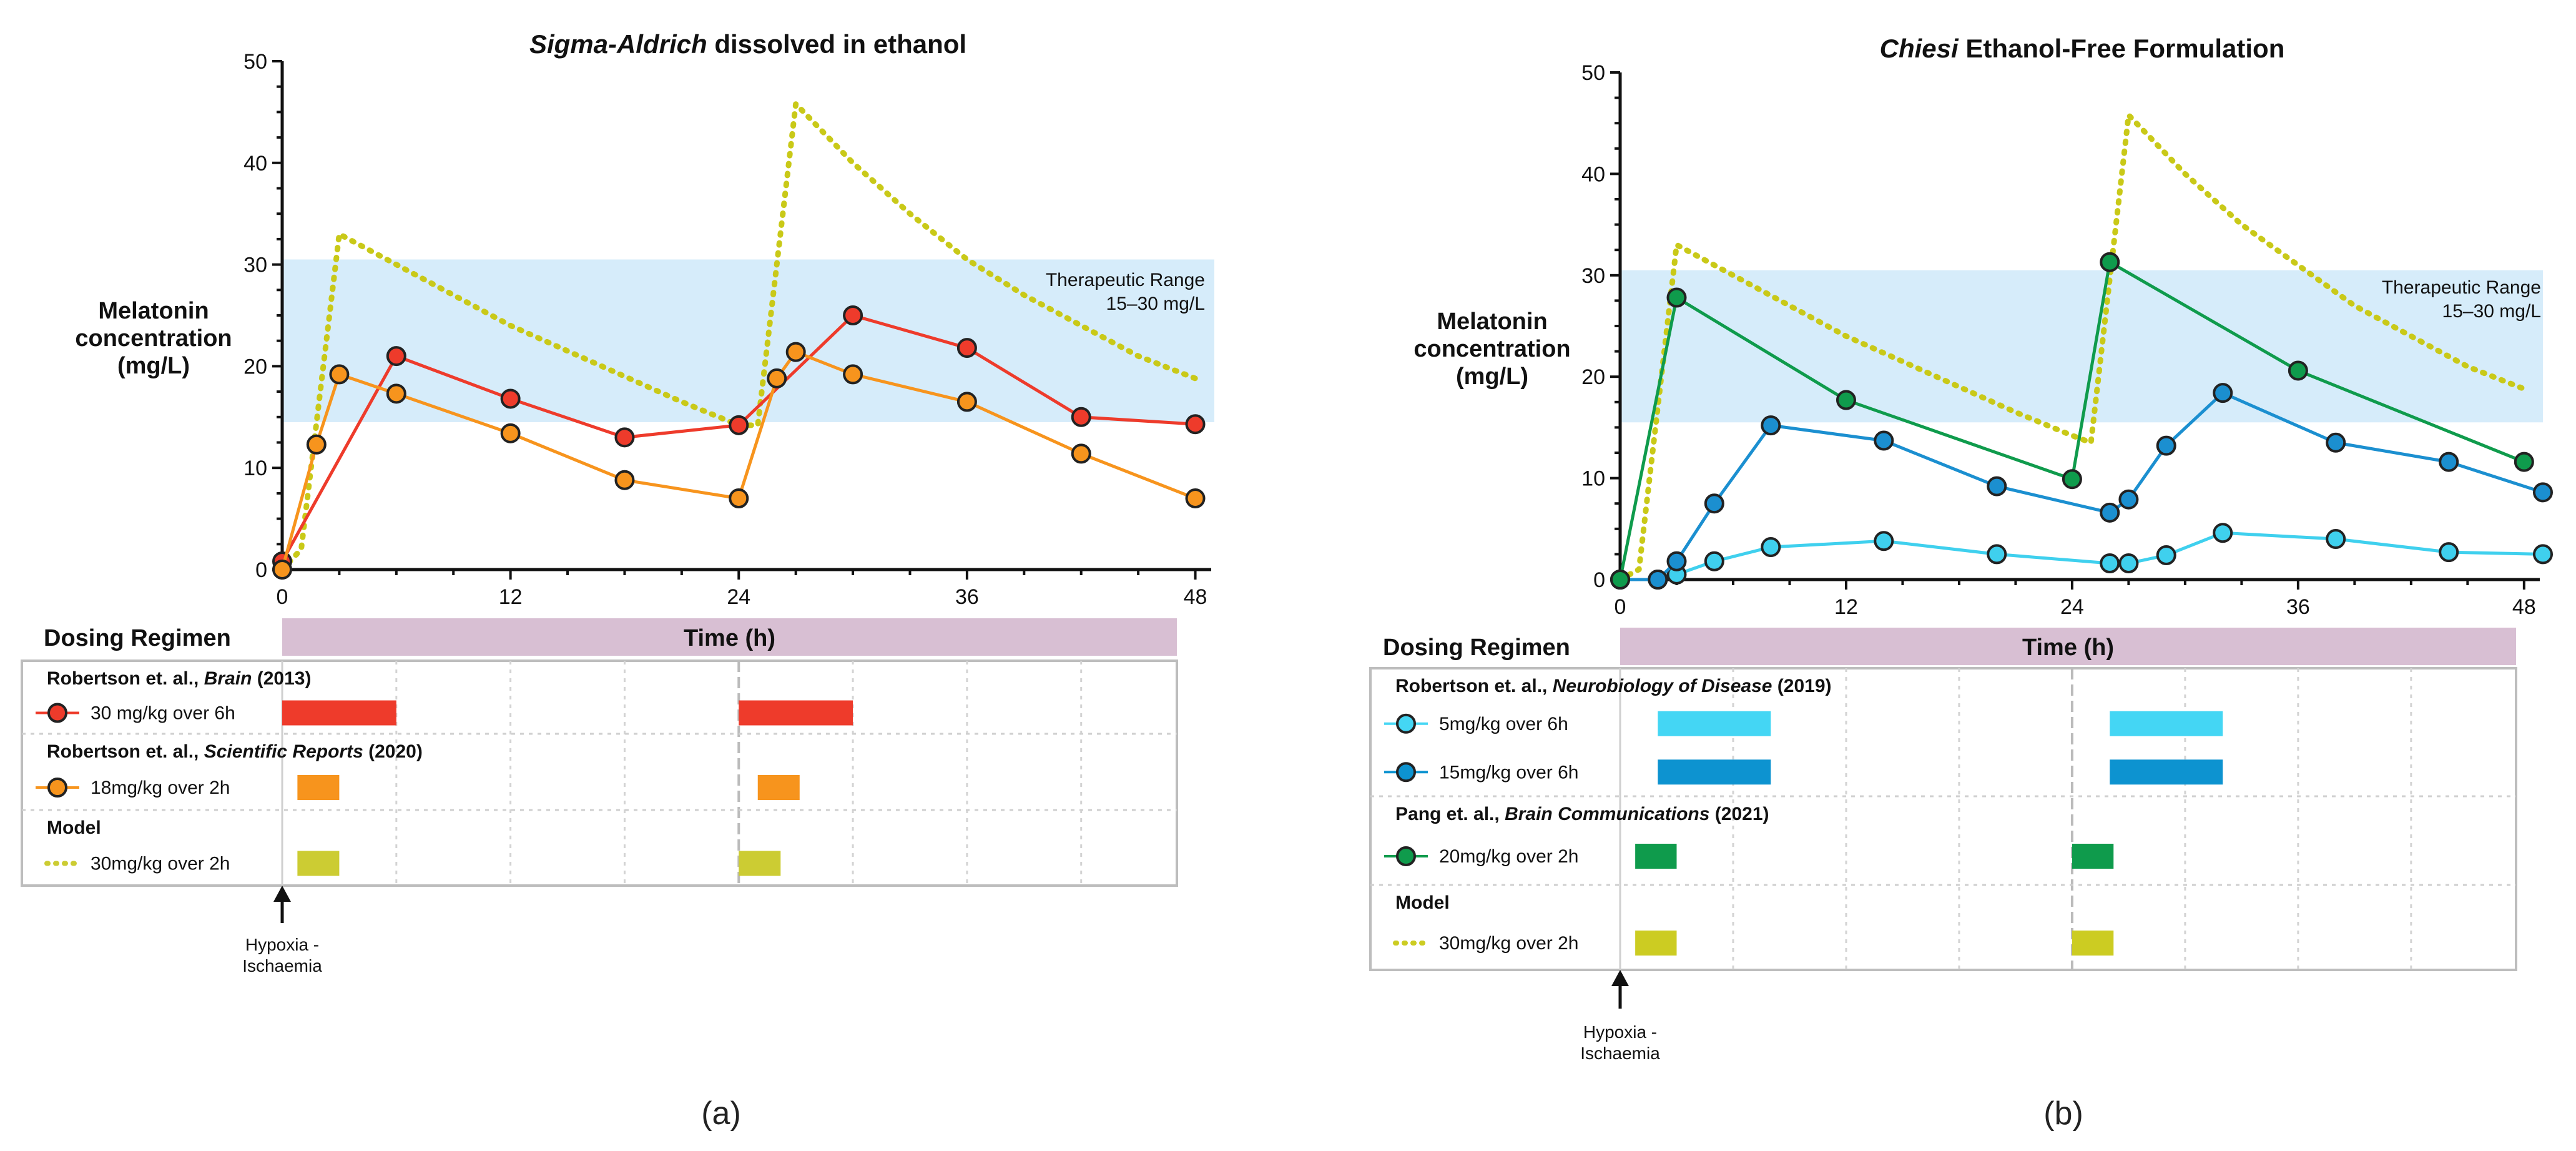 This screenshot has height=1151, width=2576. What do you see at coordinates (2082, 486) in the screenshot?
I see `series-line-15mg-kg-over-6h` at bounding box center [2082, 486].